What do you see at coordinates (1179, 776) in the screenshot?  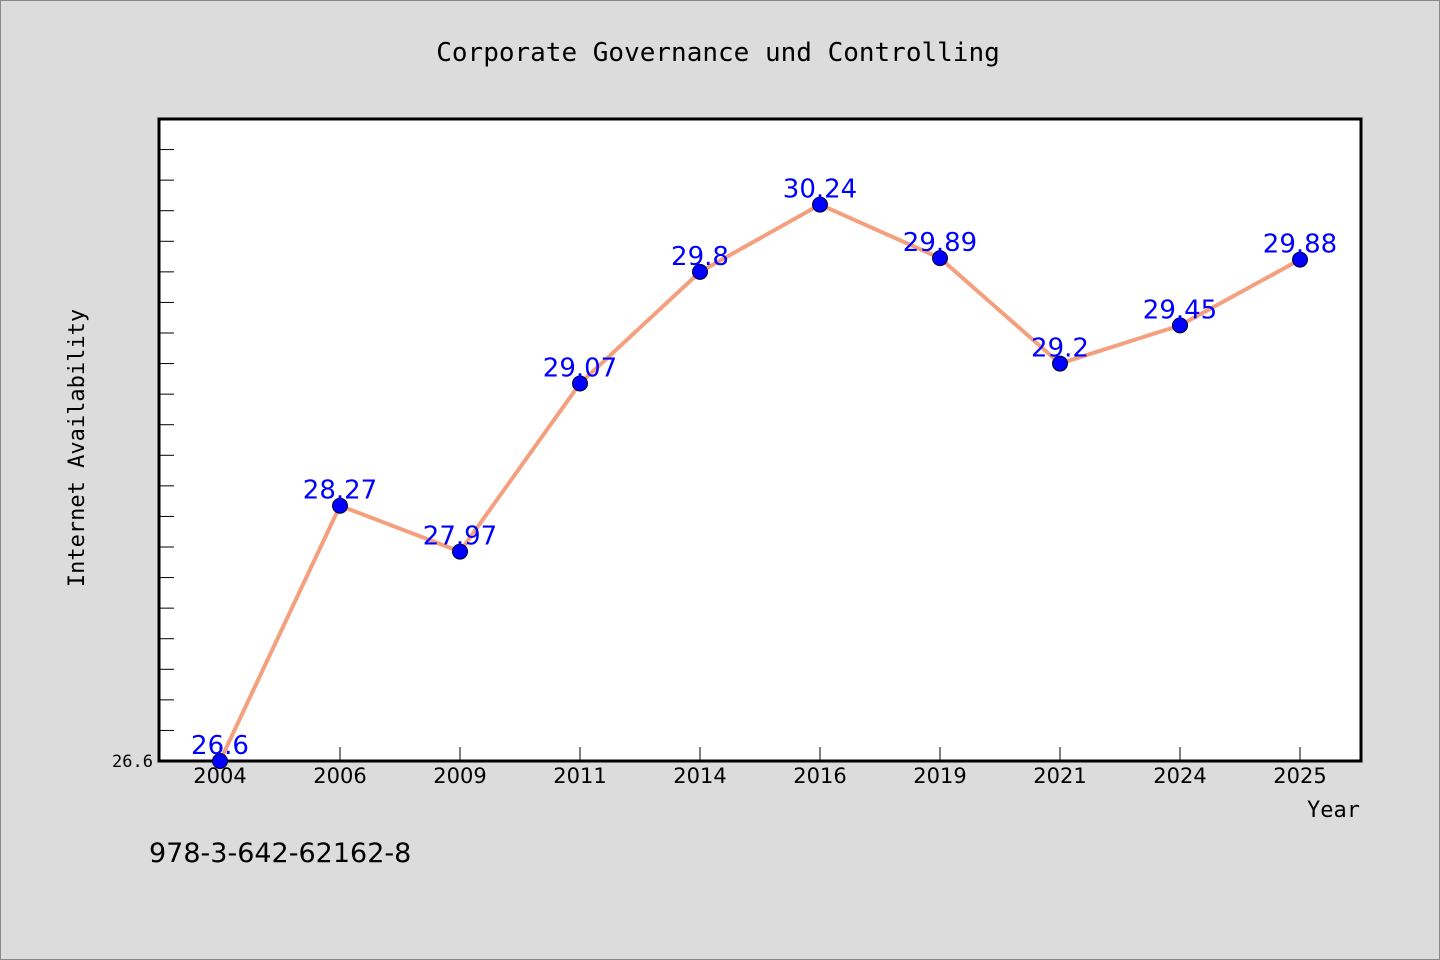 I see `x-tick-label: 2024` at bounding box center [1179, 776].